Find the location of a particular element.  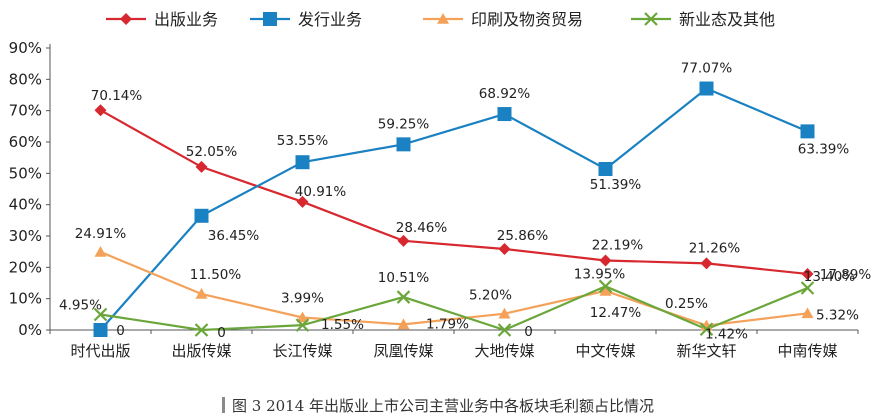

data-label-1-6: 77.07% is located at coordinates (707, 69).